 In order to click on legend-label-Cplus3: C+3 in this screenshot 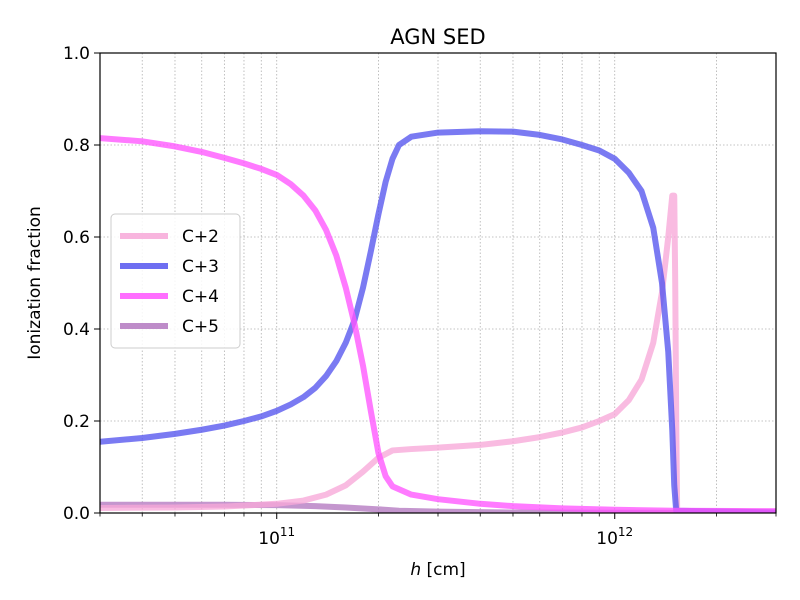, I will do `click(200, 267)`.